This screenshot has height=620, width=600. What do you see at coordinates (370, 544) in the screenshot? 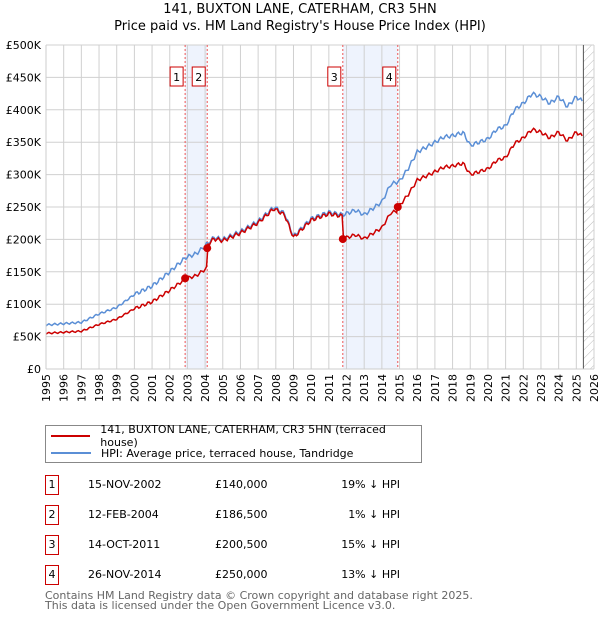
I see `sale-hpi-diff: 15% ↓ HPI` at bounding box center [370, 544].